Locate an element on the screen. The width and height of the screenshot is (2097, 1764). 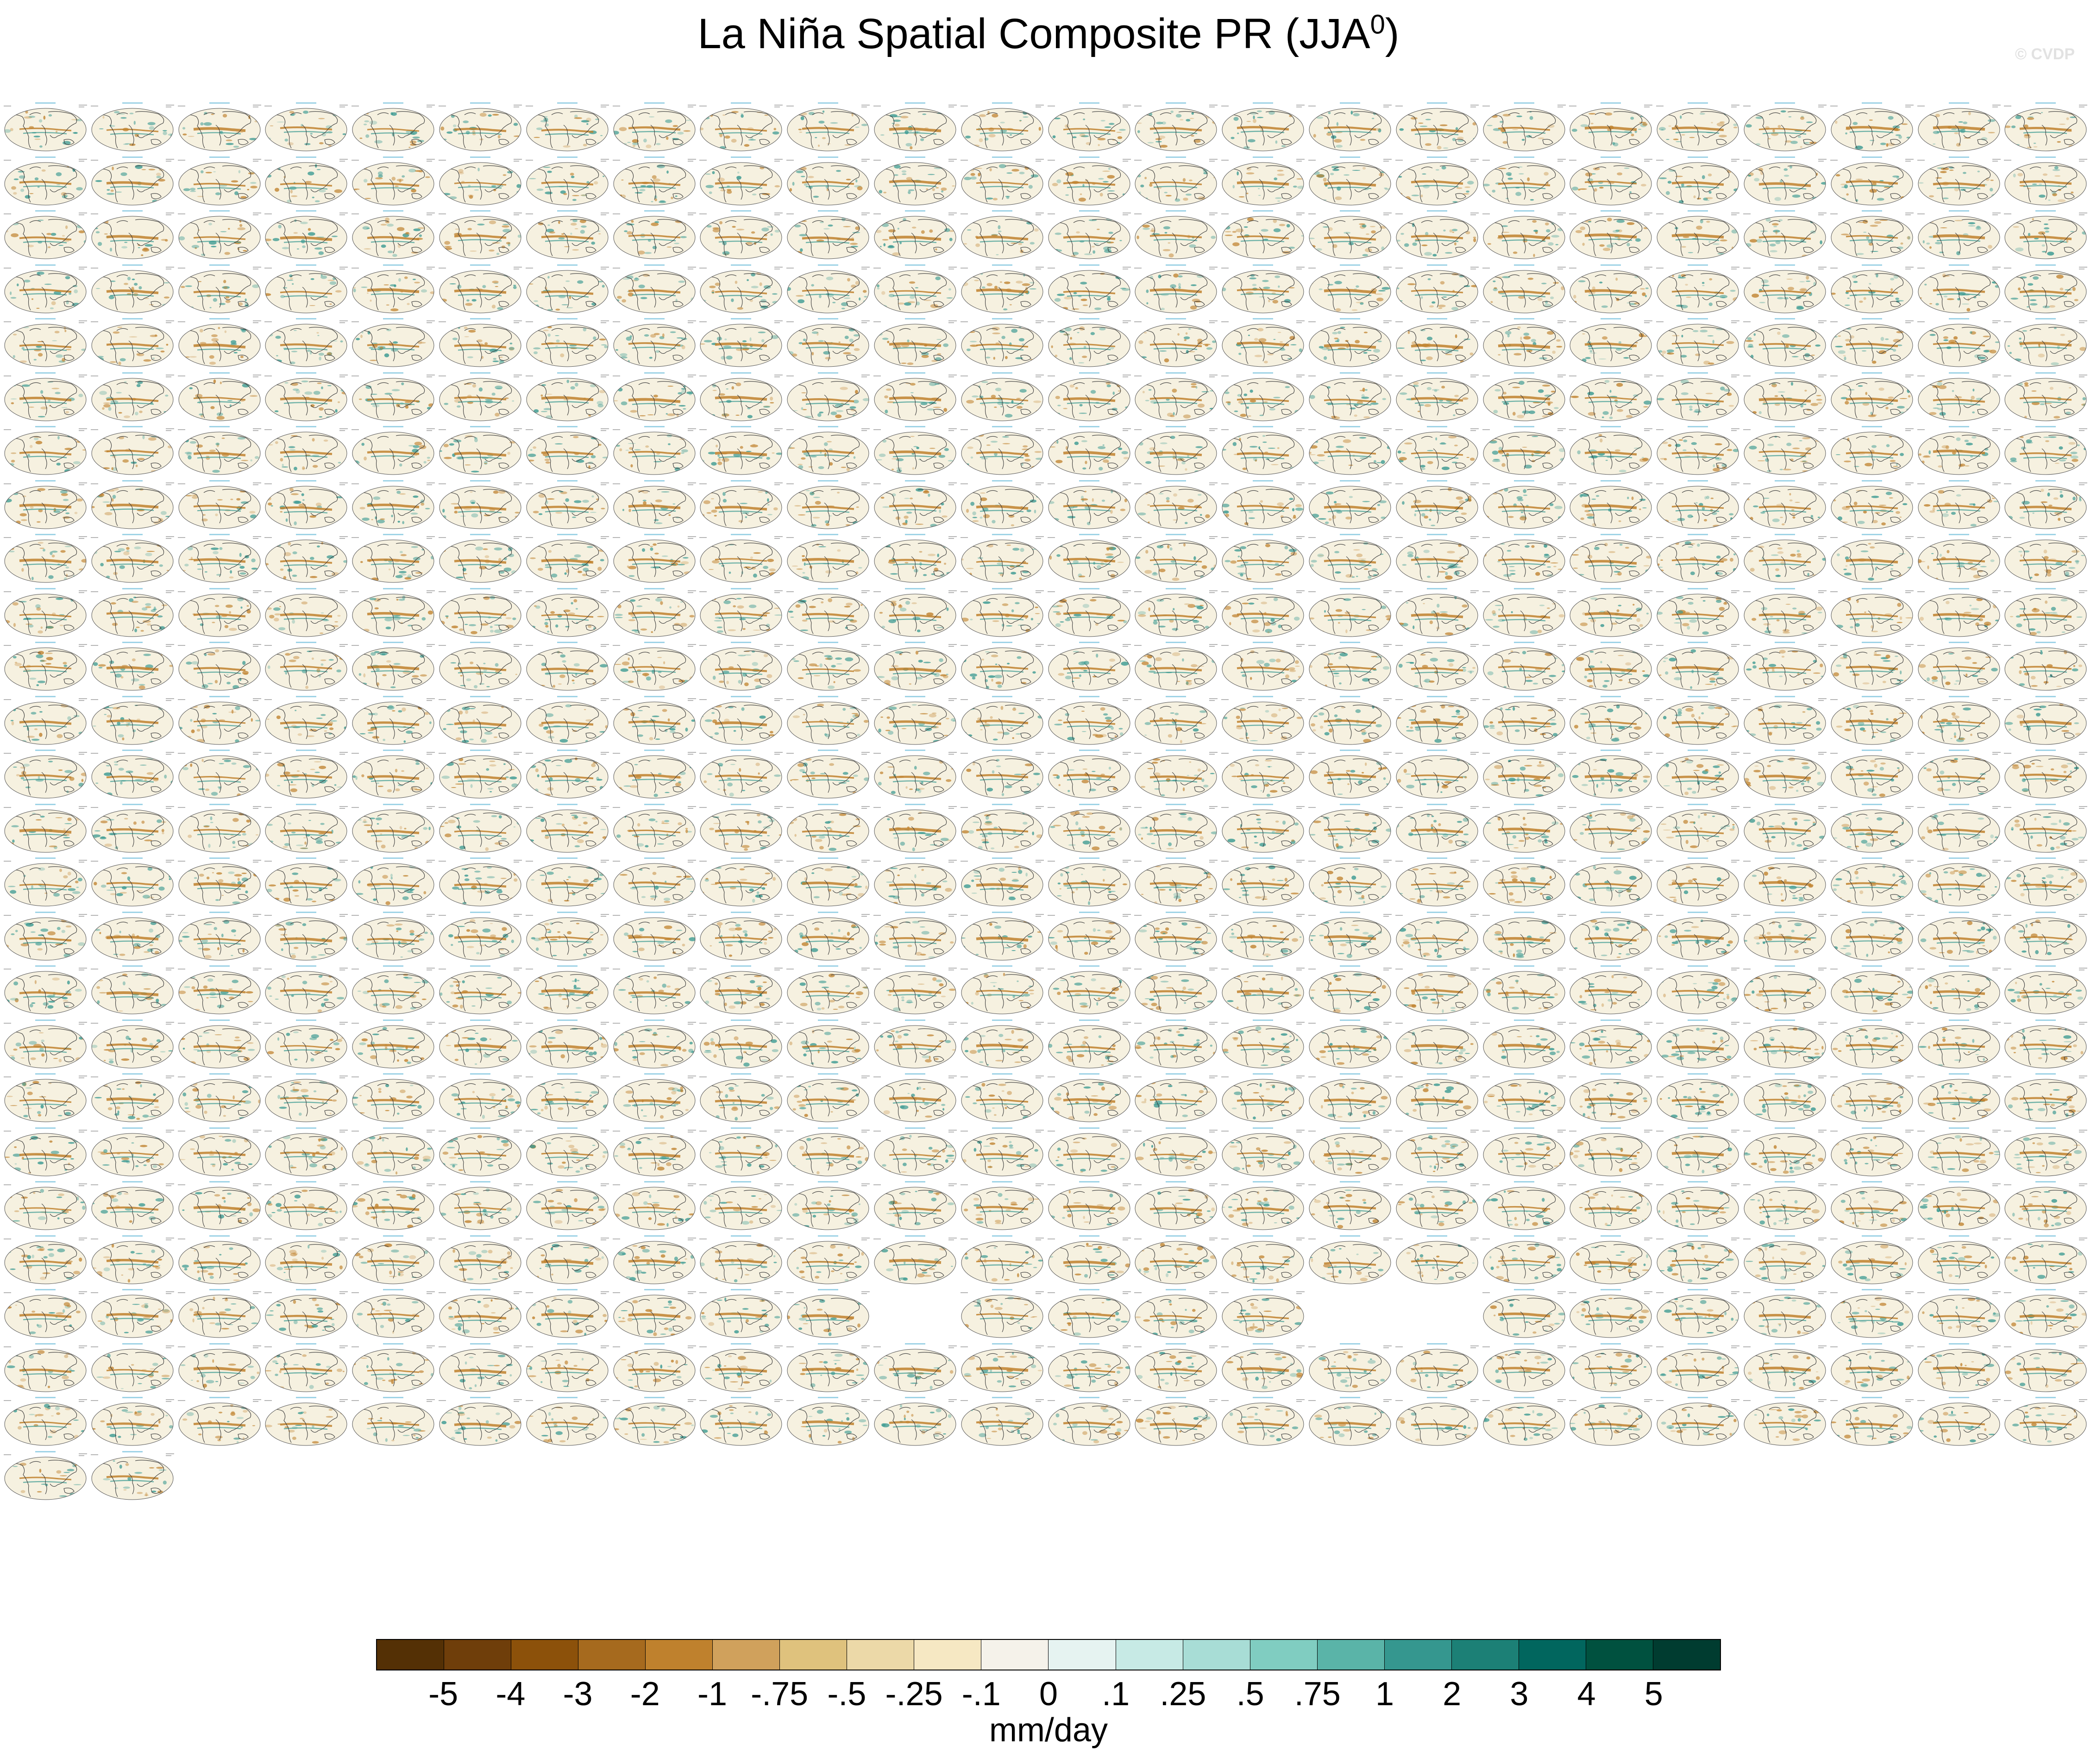
colorbar-tick-label: -1 is located at coordinates (712, 1694).